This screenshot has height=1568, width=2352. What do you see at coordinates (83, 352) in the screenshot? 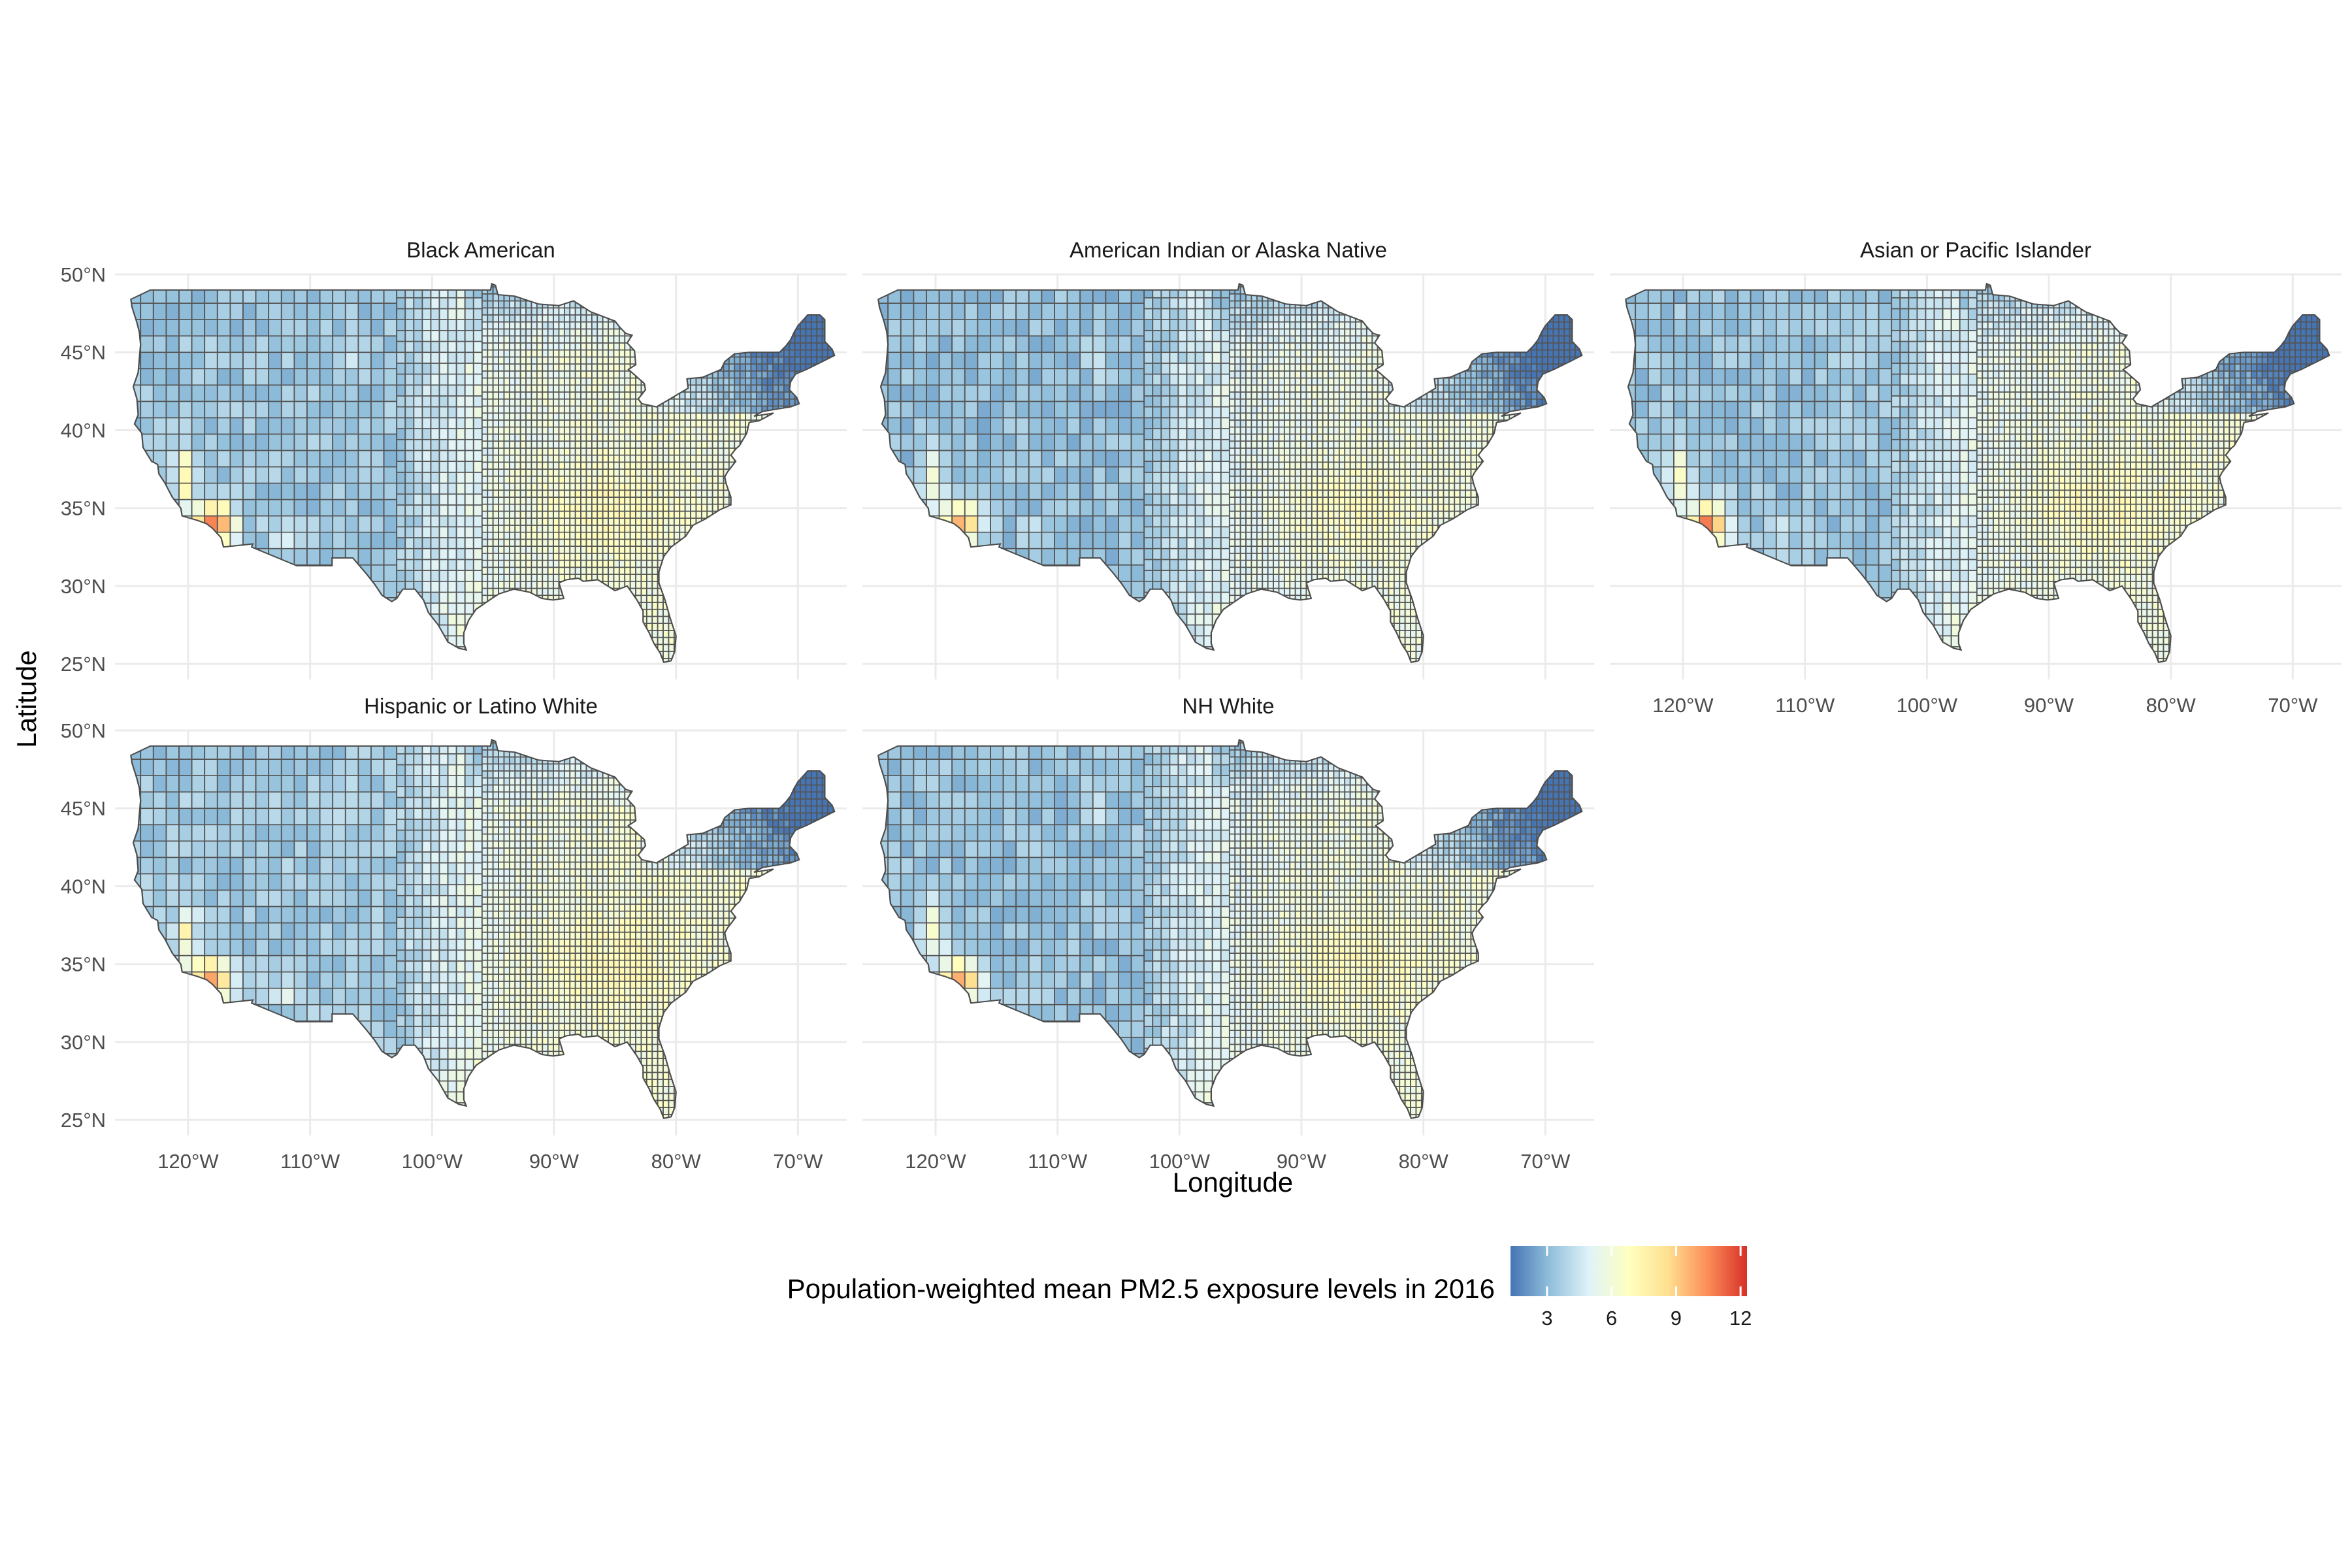
I see `y-tick-label: 45°N` at bounding box center [83, 352].